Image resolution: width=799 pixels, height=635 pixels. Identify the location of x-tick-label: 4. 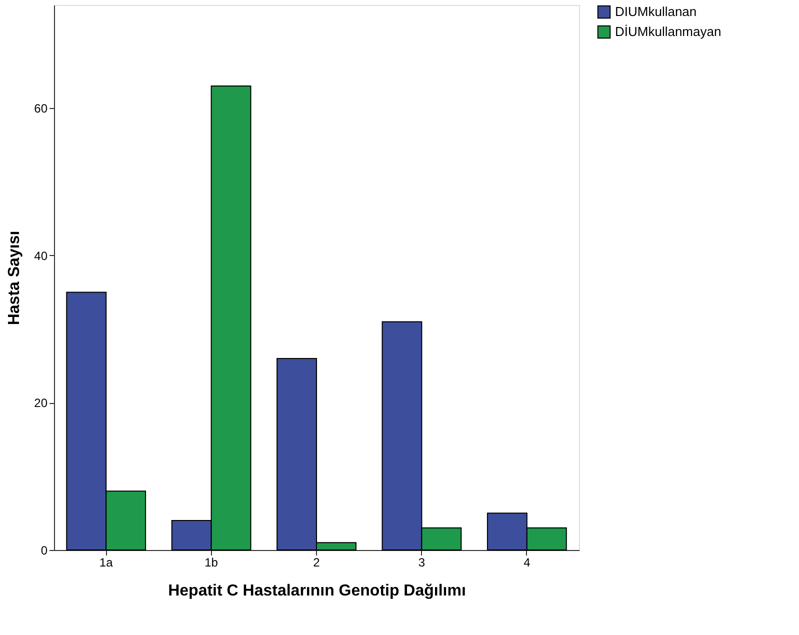
(527, 563).